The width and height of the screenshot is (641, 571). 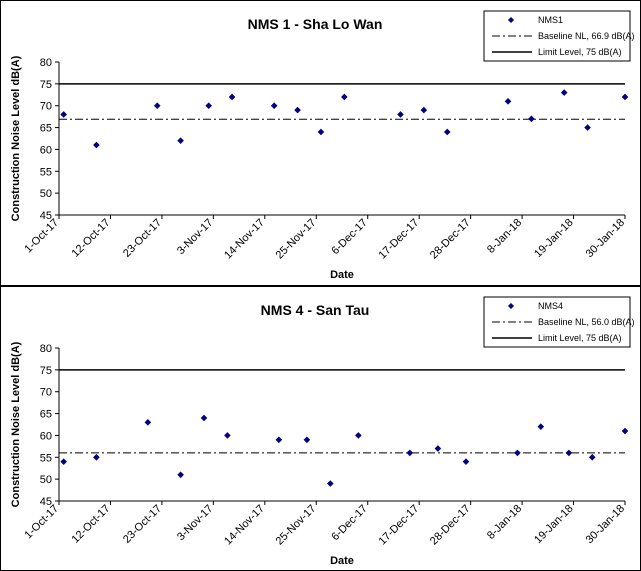 What do you see at coordinates (586, 36) in the screenshot?
I see `legend-label: Baseline NL, 66.9 dB(A)` at bounding box center [586, 36].